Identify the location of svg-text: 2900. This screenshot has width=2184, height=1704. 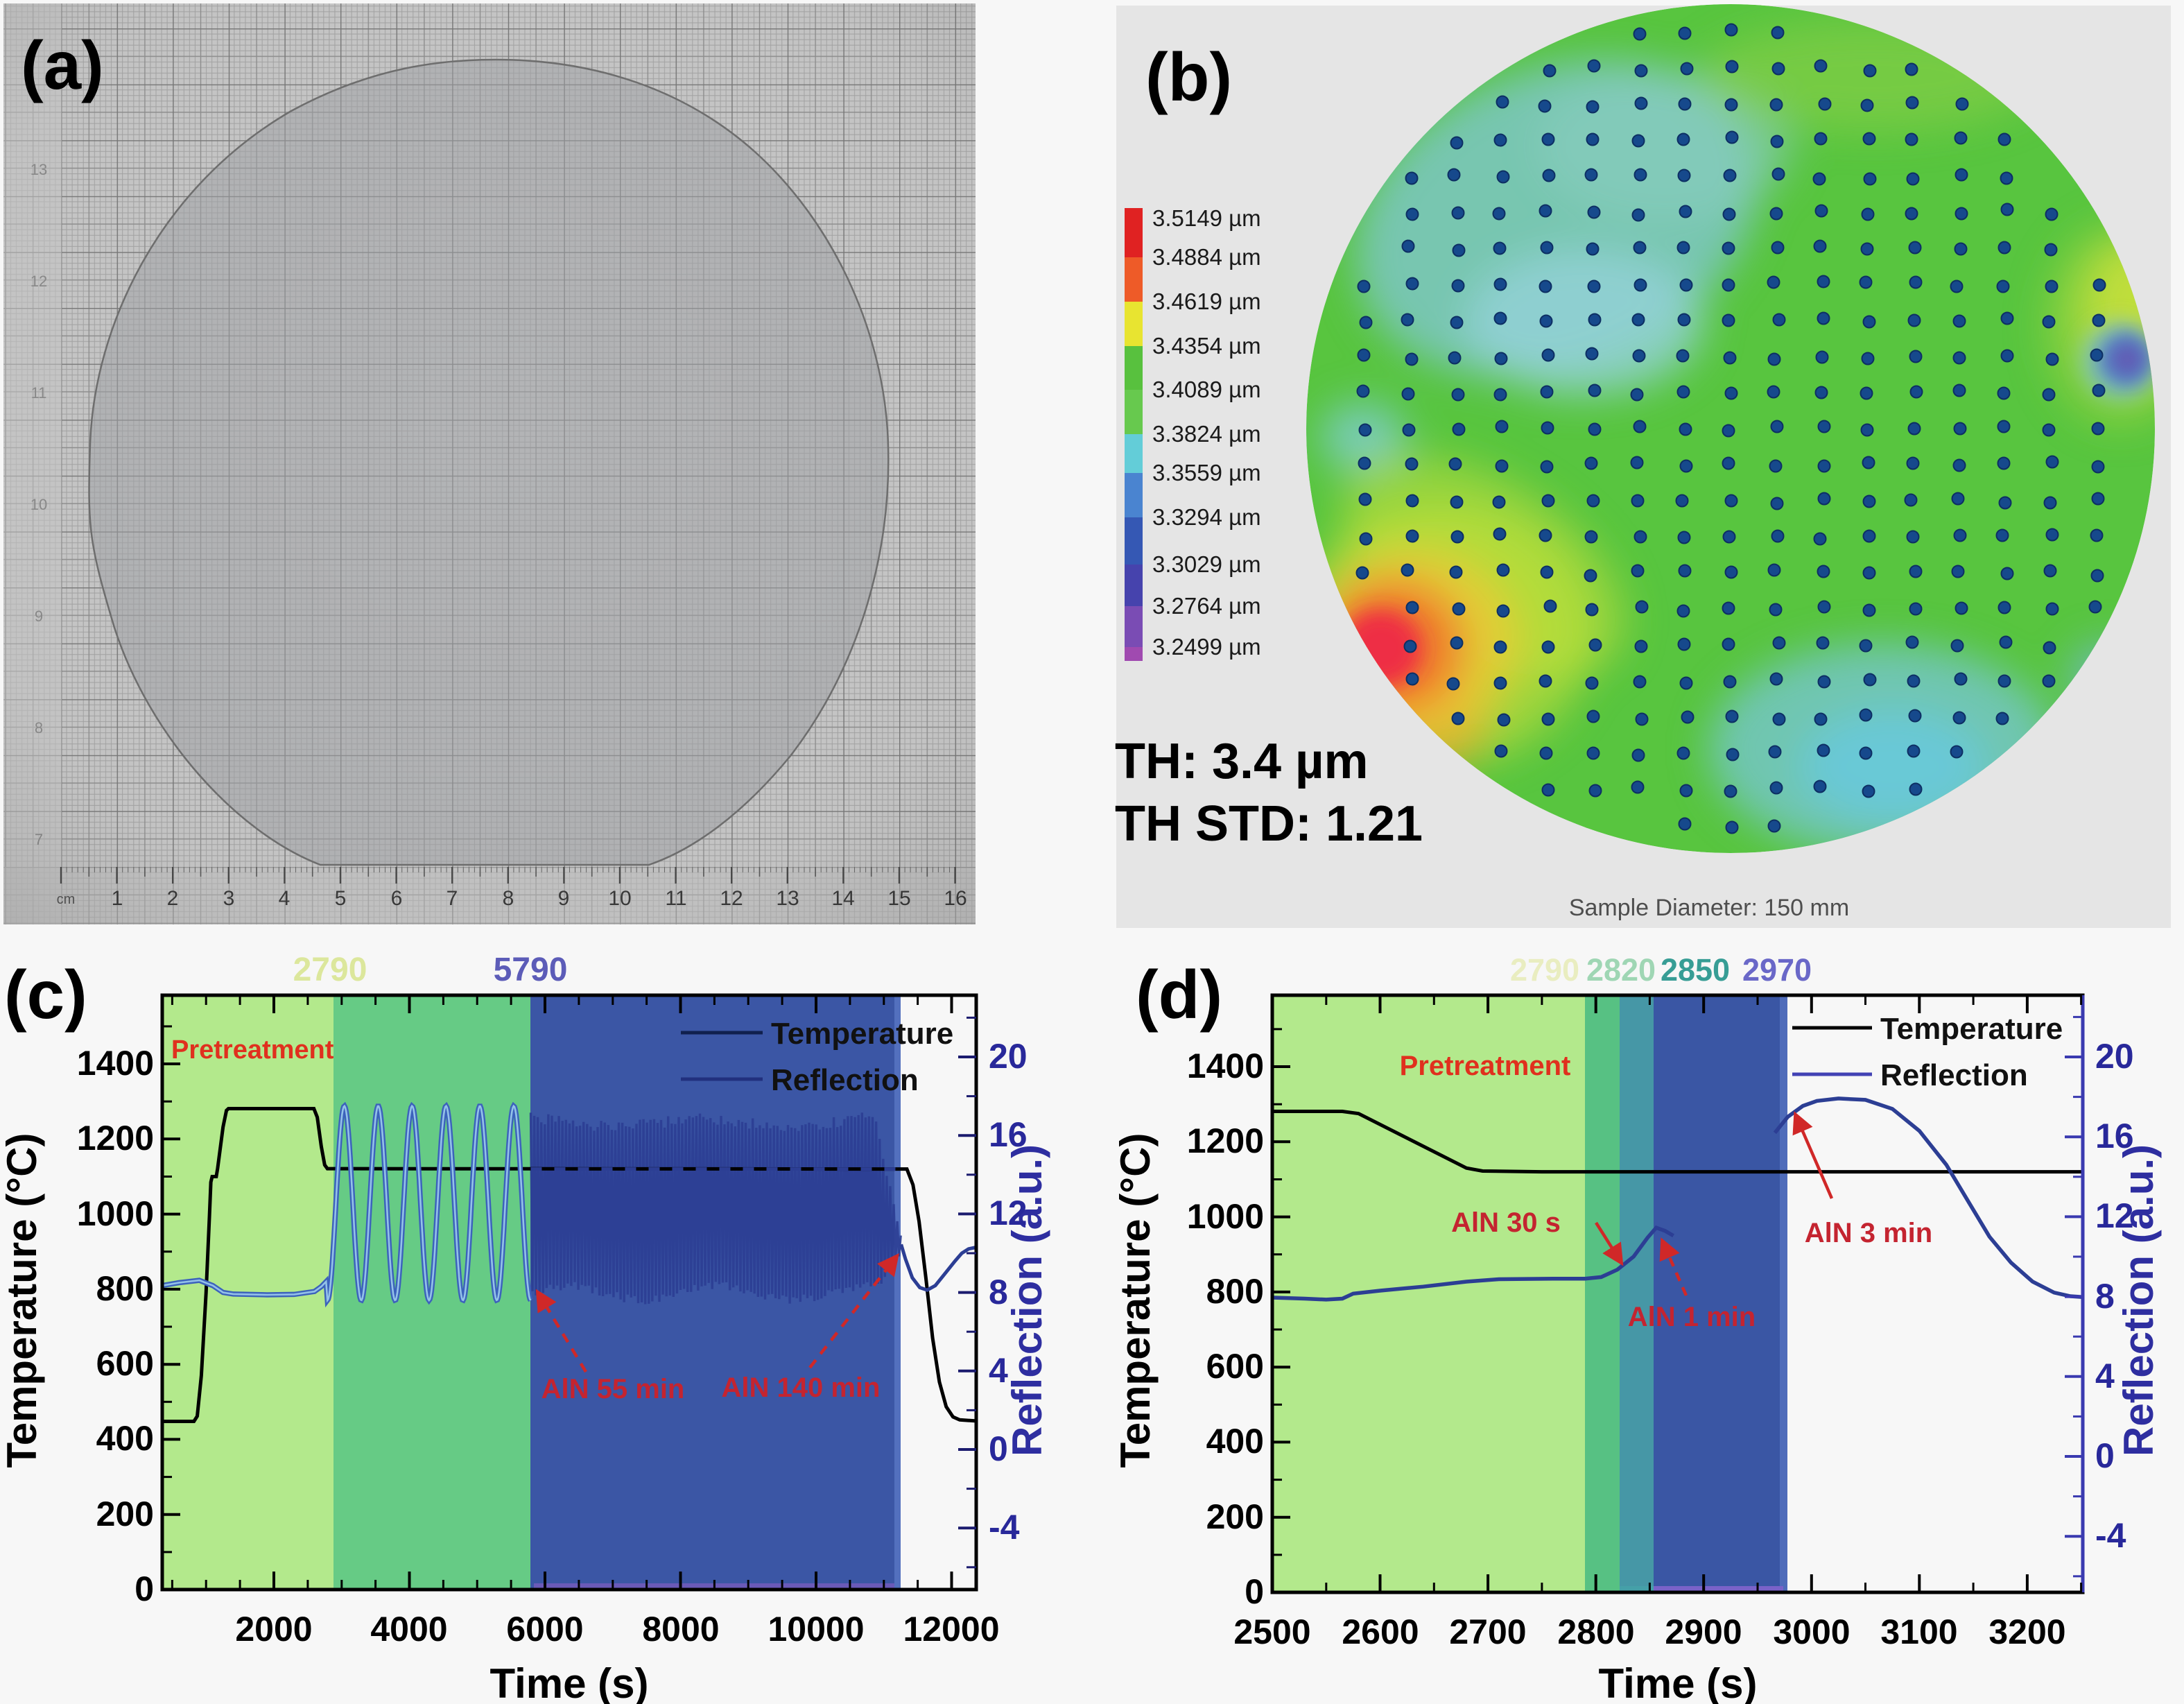
(1703, 1631).